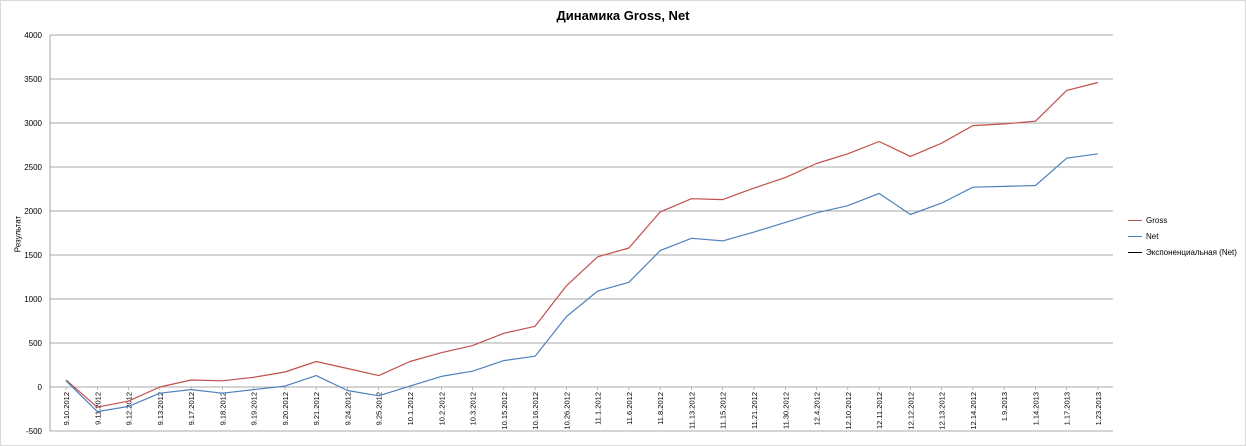 The width and height of the screenshot is (1246, 446). Describe the element at coordinates (129, 408) in the screenshot. I see `x-tick-label: 9.12.2012` at that location.